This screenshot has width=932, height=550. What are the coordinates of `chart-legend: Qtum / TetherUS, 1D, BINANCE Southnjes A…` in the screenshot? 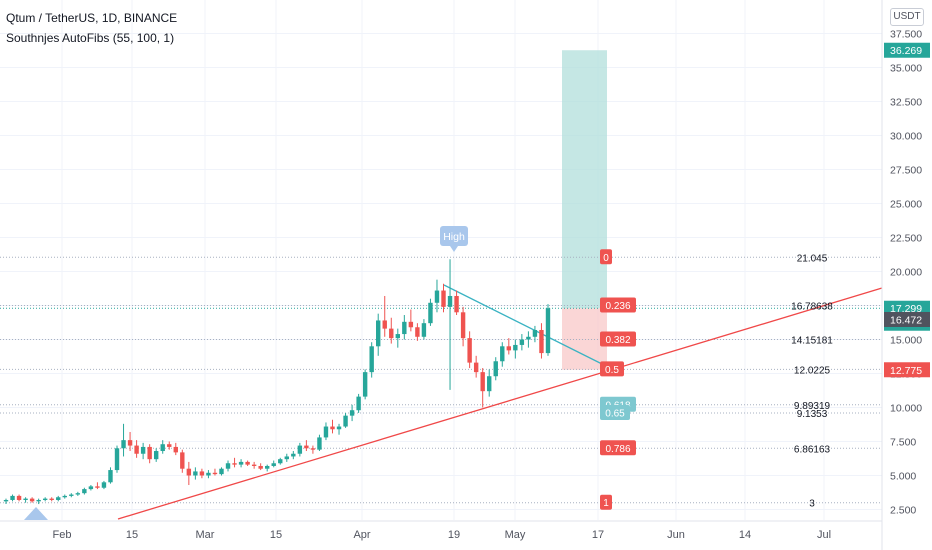 It's located at (91, 28).